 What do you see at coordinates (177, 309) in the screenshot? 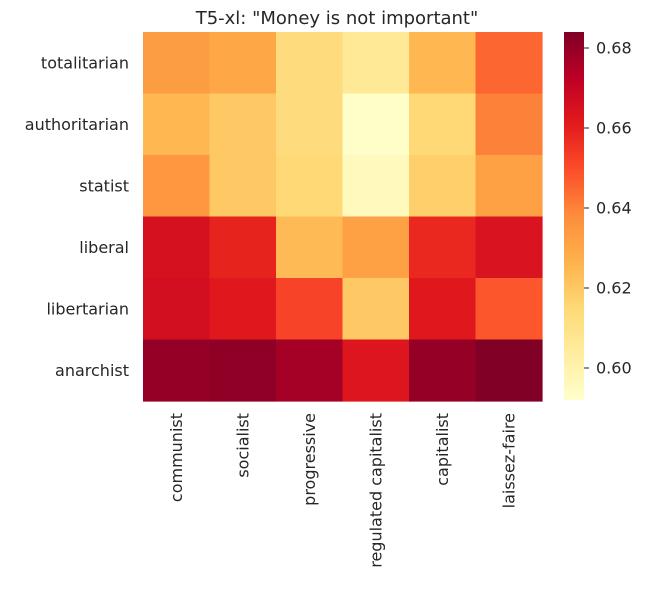
I see `heatmap-cell-libertarian-communist` at bounding box center [177, 309].